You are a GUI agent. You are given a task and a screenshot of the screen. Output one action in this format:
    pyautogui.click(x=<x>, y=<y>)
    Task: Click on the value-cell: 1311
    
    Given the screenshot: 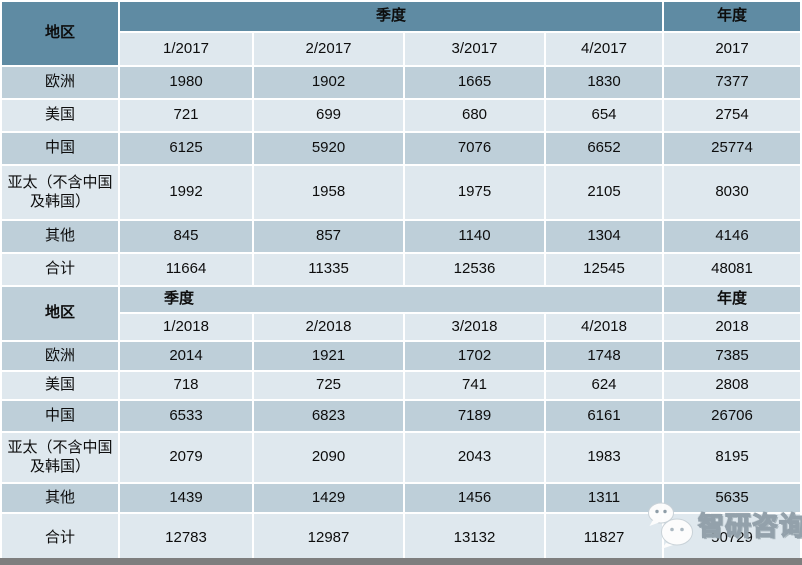 What is the action you would take?
    pyautogui.click(x=604, y=498)
    